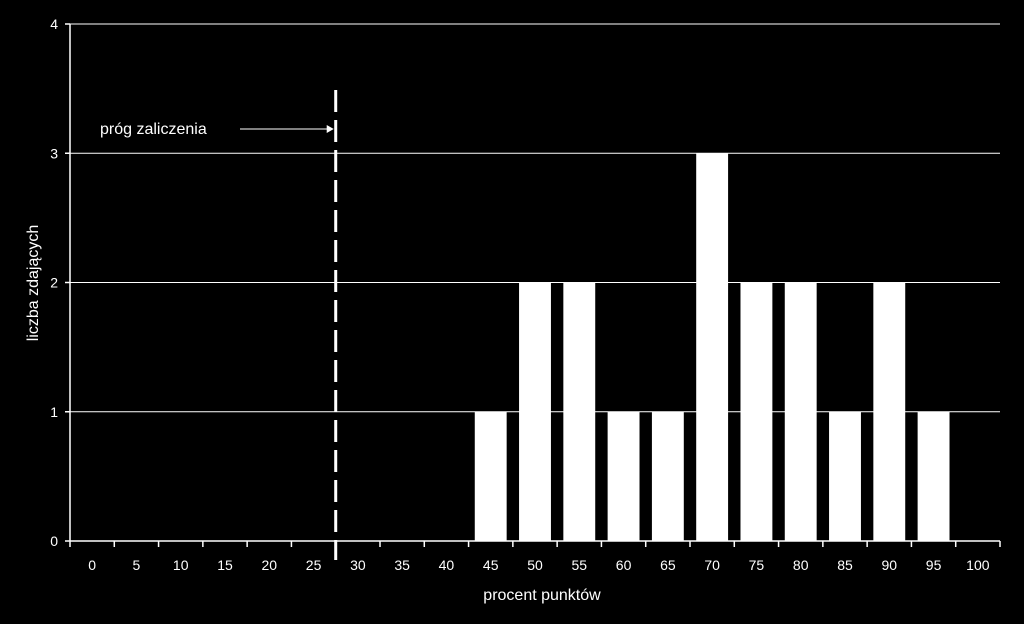 The width and height of the screenshot is (1024, 624). What do you see at coordinates (330, 129) in the screenshot?
I see `threshold-arrow-head` at bounding box center [330, 129].